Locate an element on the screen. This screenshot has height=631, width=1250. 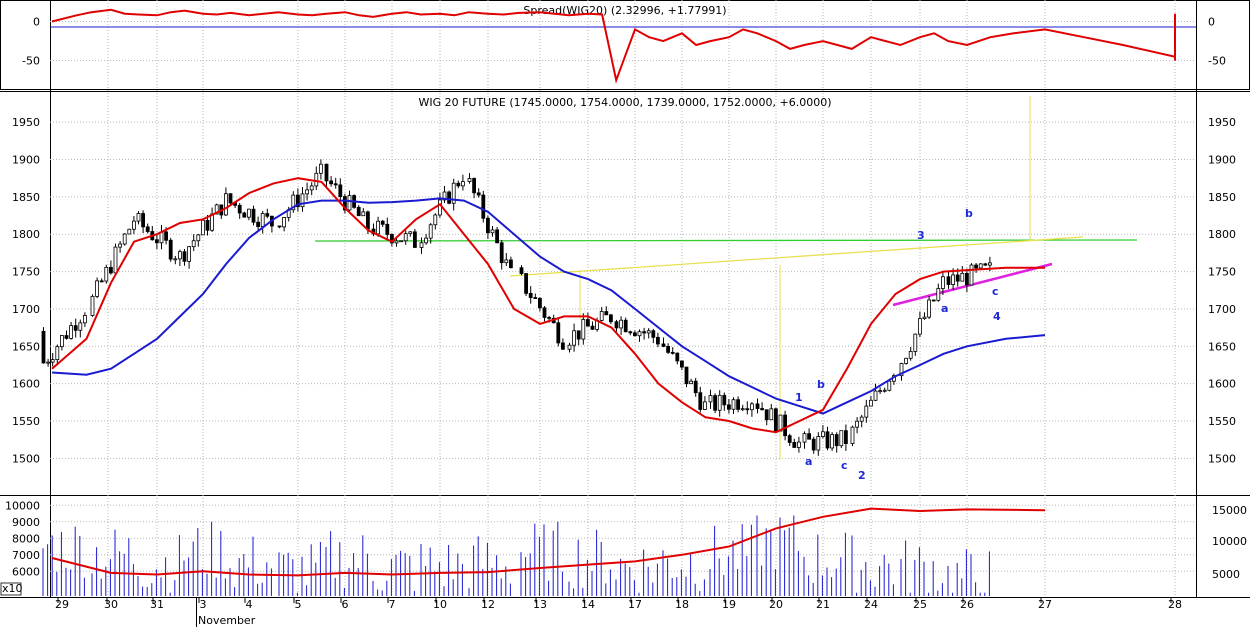
x-tick-label-8: 10 is located at coordinates (440, 604).